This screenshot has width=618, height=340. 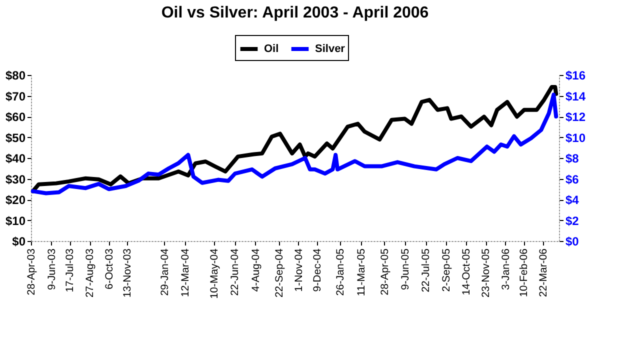 I want to click on y-tick-label: $50, so click(x=15, y=137).